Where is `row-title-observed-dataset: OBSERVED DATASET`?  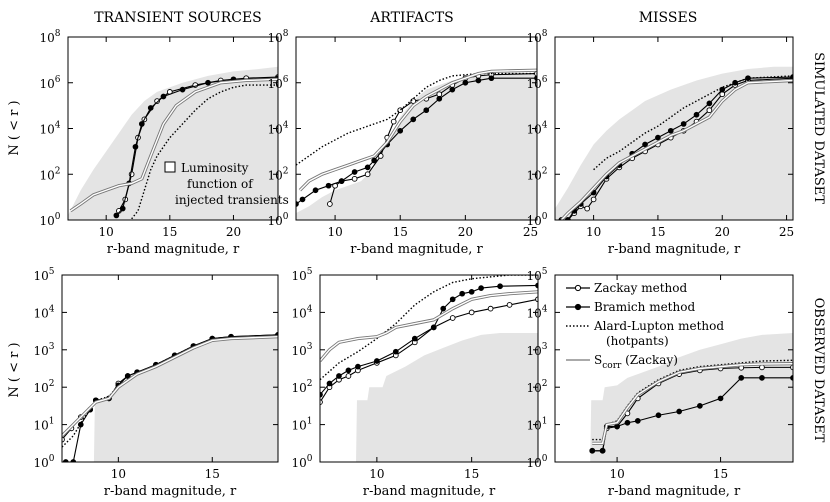 row-title-observed-dataset: OBSERVED DATASET is located at coordinates (818, 370).